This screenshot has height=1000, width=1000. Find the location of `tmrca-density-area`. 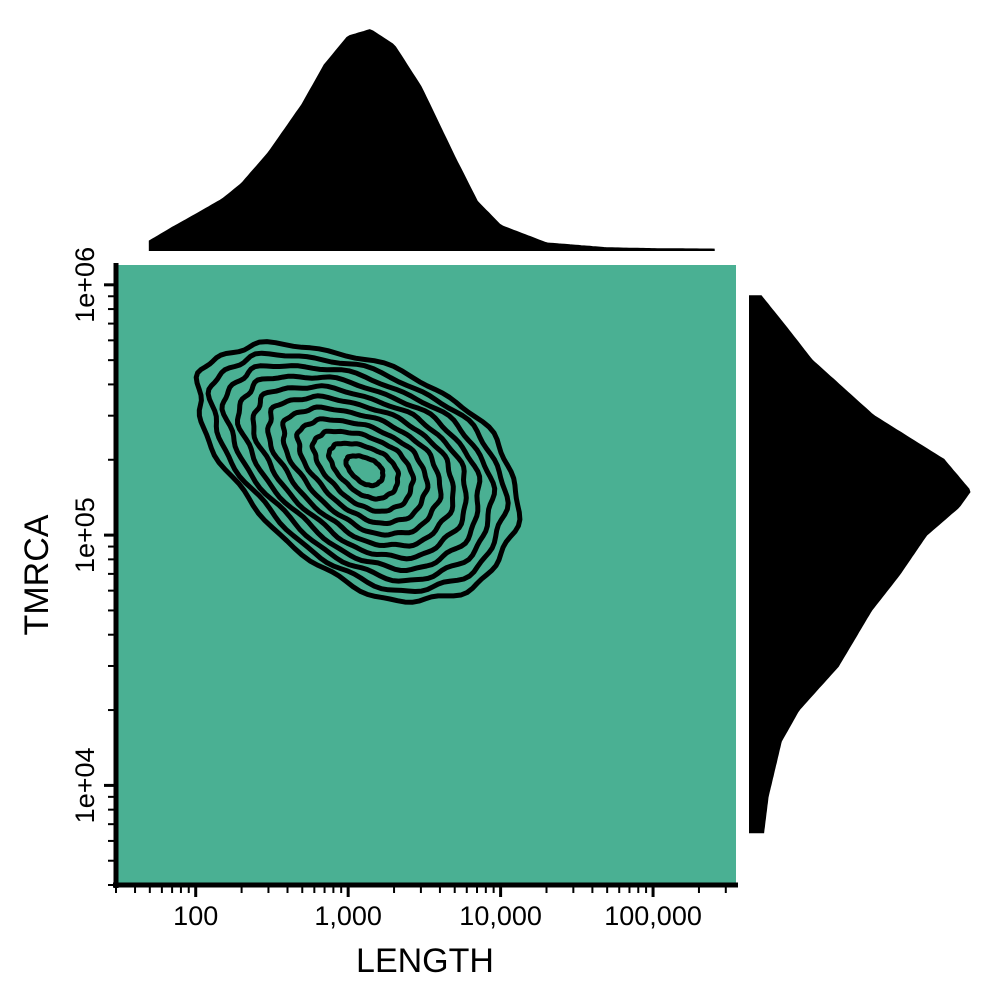

tmrca-density-area is located at coordinates (860, 564).